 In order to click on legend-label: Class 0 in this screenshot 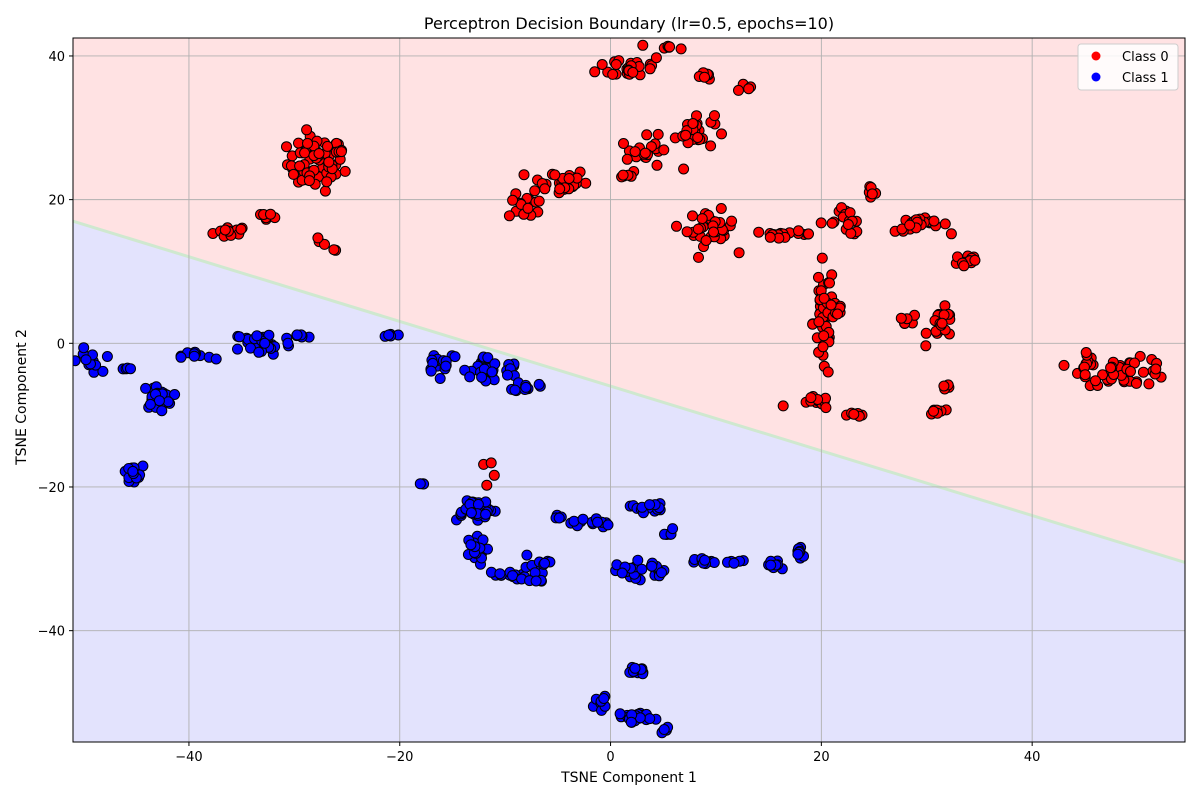, I will do `click(1145, 57)`.